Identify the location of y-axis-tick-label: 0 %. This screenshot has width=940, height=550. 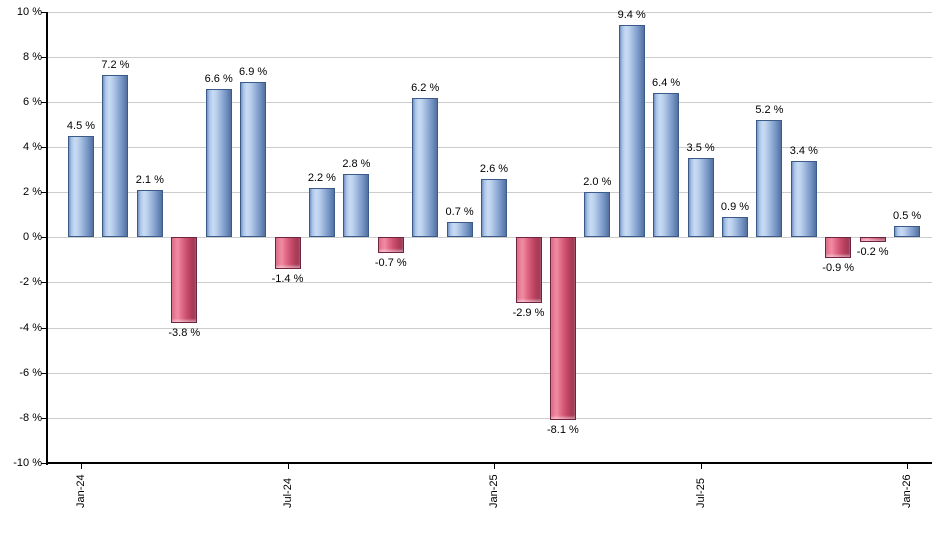
(32, 237).